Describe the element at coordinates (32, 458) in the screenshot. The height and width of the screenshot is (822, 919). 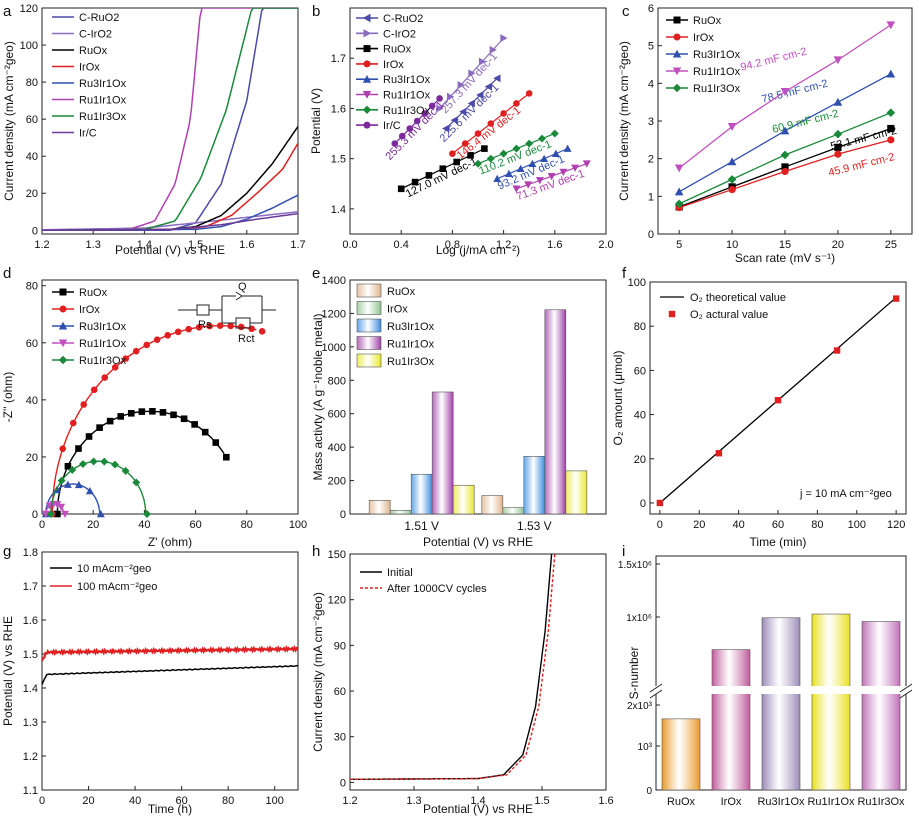
I see `y-tick-label: 20` at that location.